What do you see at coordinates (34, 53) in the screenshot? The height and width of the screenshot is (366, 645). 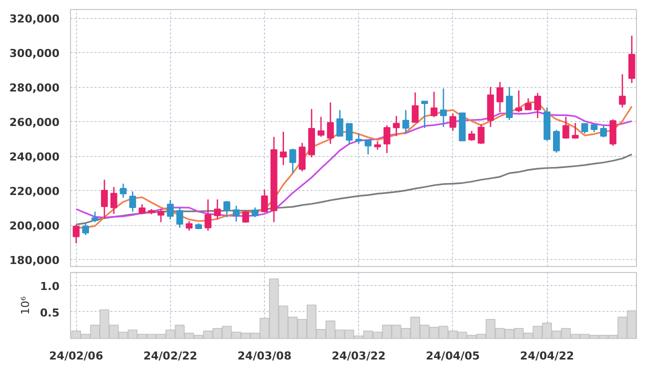 I see `y-tick-label: 300,000` at bounding box center [34, 53].